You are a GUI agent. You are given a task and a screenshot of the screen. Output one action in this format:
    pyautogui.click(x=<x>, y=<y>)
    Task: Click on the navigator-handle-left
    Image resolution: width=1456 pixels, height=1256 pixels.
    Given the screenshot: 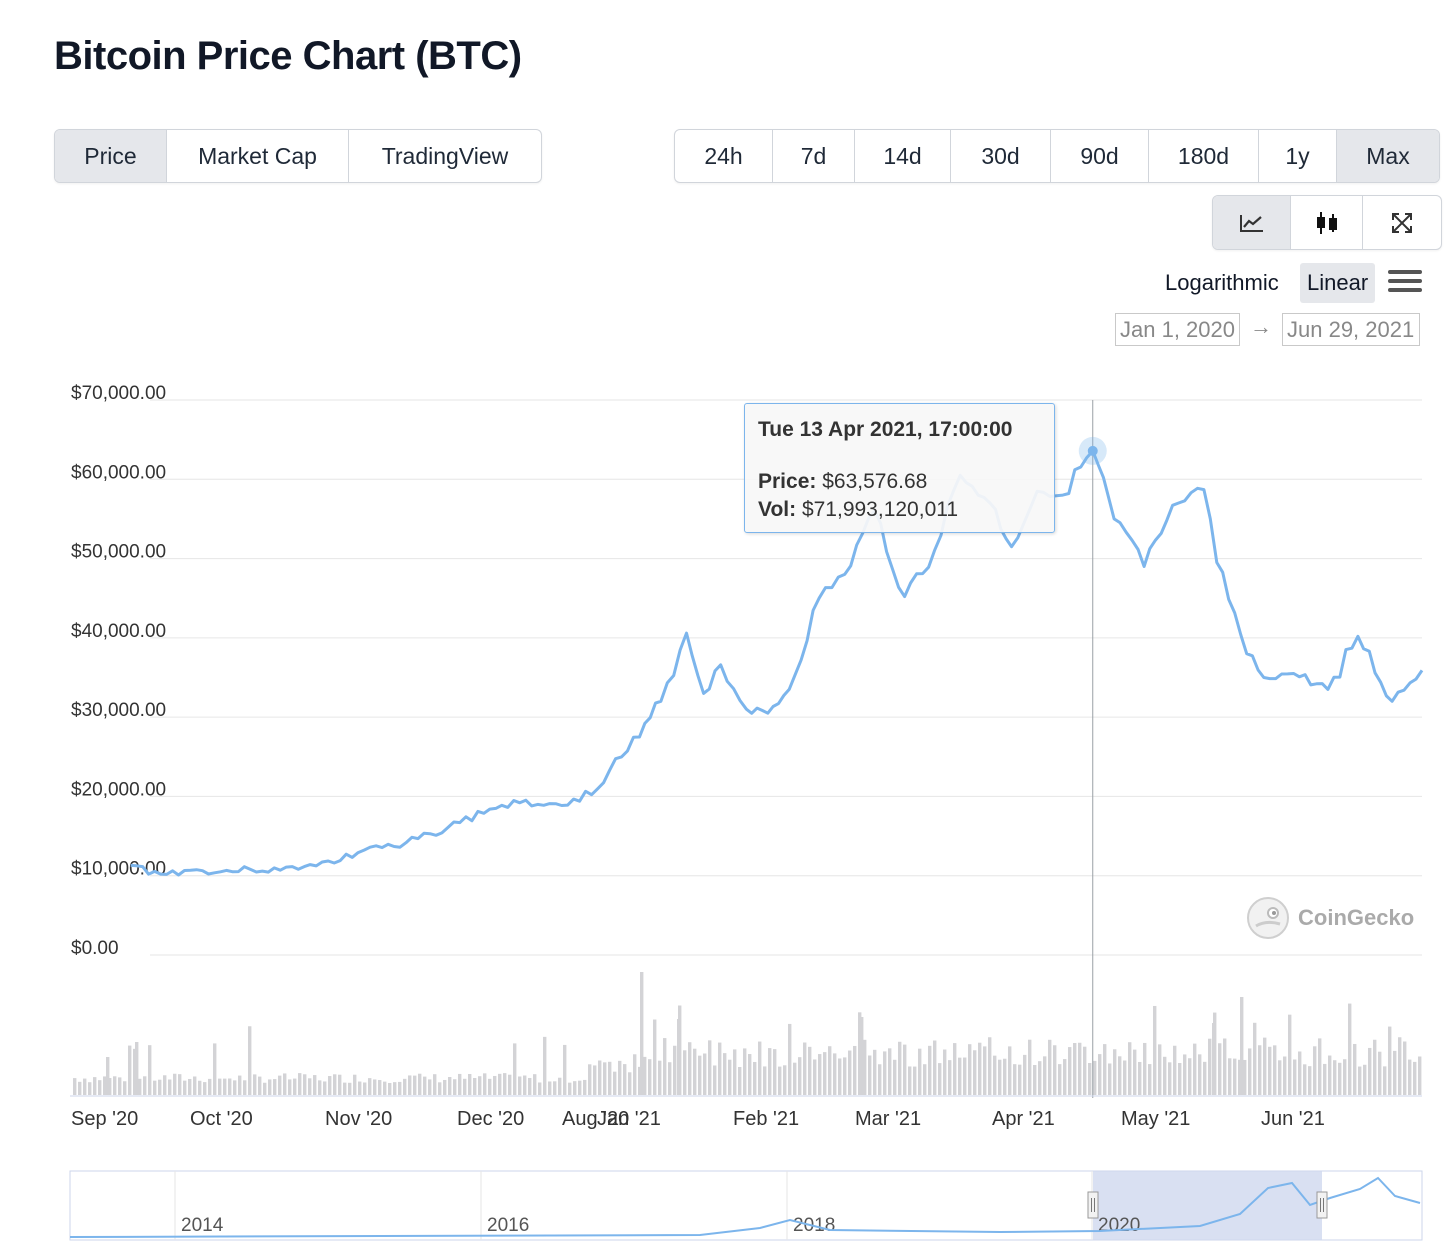 What is the action you would take?
    pyautogui.click(x=1093, y=1205)
    